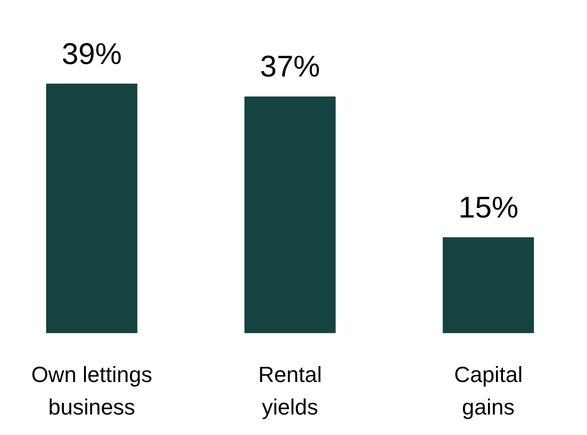  I want to click on x-tick-label: Capital gains, so click(488, 391).